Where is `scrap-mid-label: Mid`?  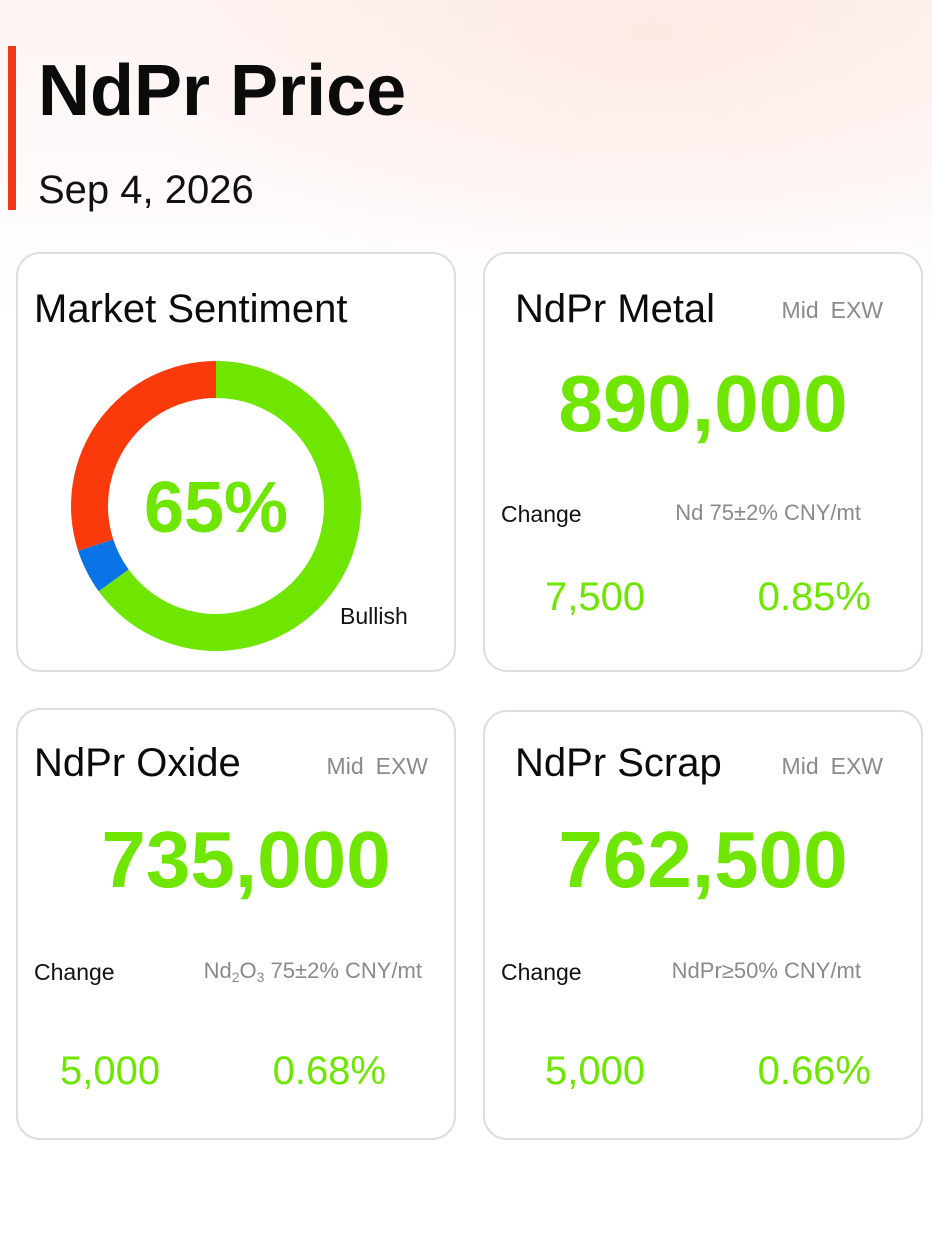 scrap-mid-label: Mid is located at coordinates (800, 766).